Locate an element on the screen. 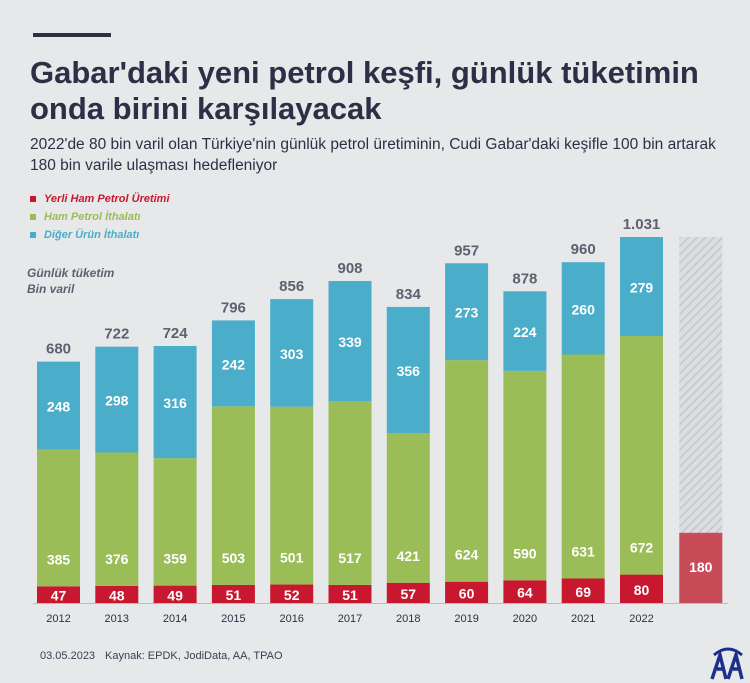  forecast-bar is located at coordinates (701, 567).